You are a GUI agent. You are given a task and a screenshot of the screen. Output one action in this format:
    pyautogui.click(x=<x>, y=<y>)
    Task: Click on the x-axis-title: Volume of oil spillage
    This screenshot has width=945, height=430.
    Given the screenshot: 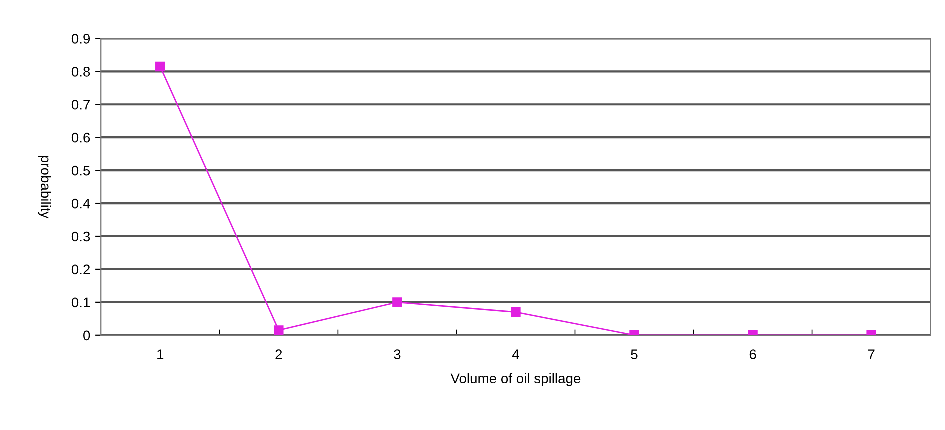 What is the action you would take?
    pyautogui.click(x=515, y=379)
    